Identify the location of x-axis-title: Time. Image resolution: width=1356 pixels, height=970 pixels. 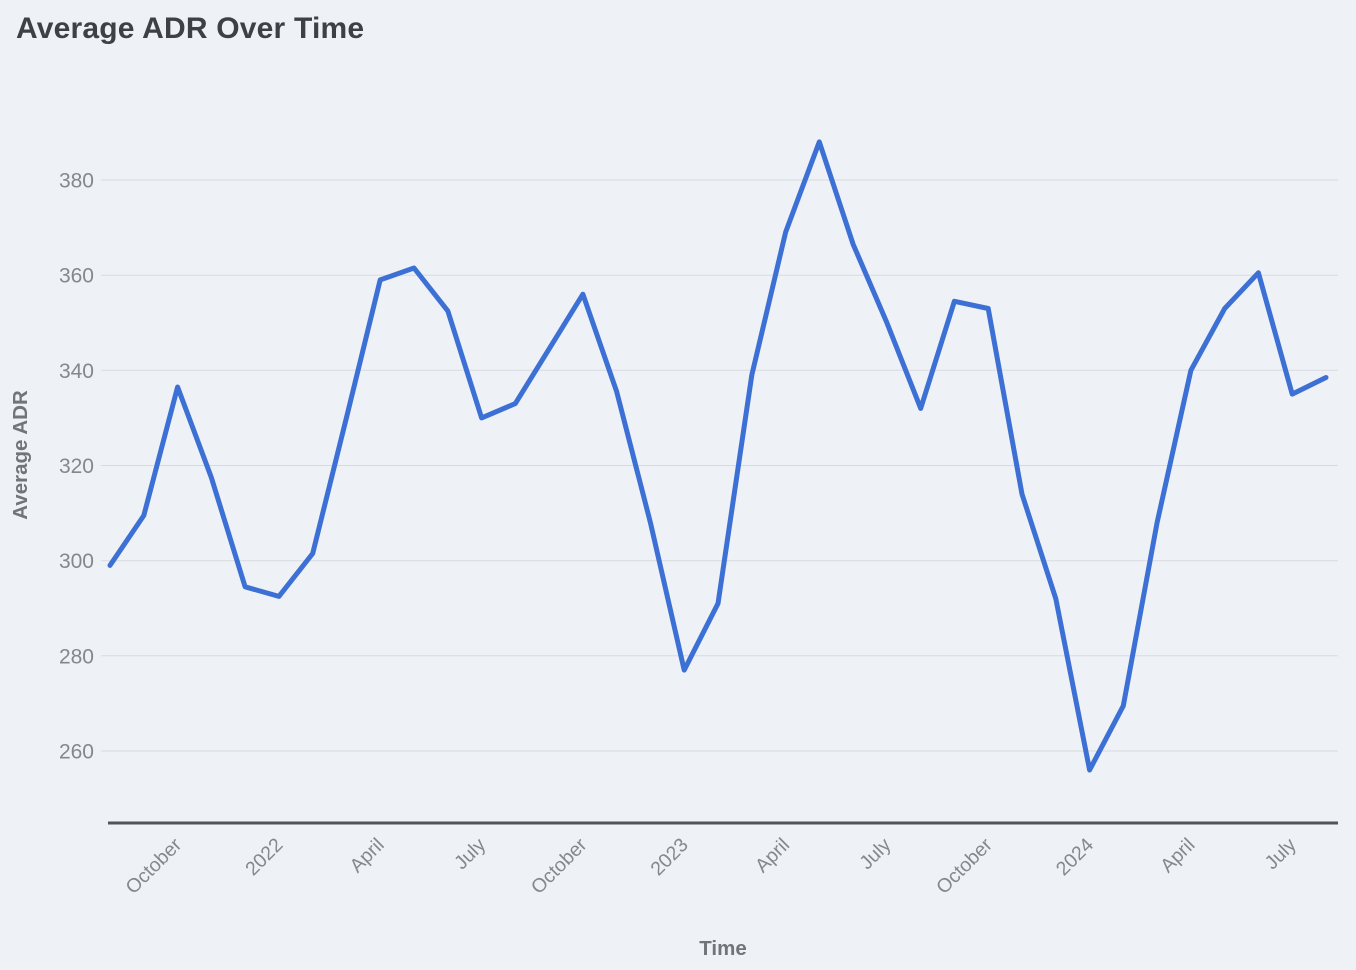
(722, 948).